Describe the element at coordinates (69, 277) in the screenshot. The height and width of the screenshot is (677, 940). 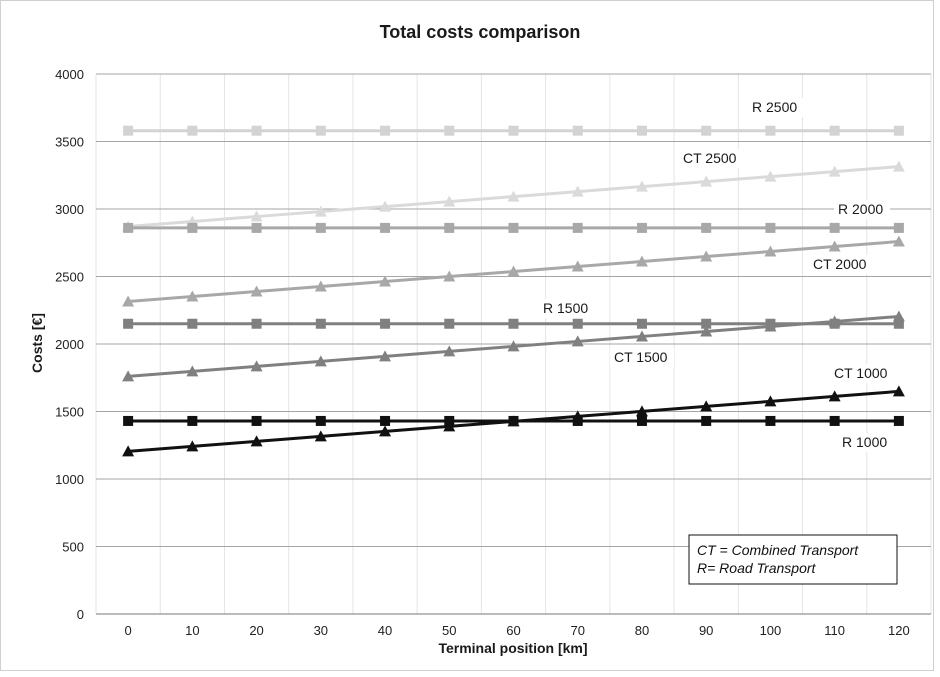
I see `y-tick-label: 2500` at that location.